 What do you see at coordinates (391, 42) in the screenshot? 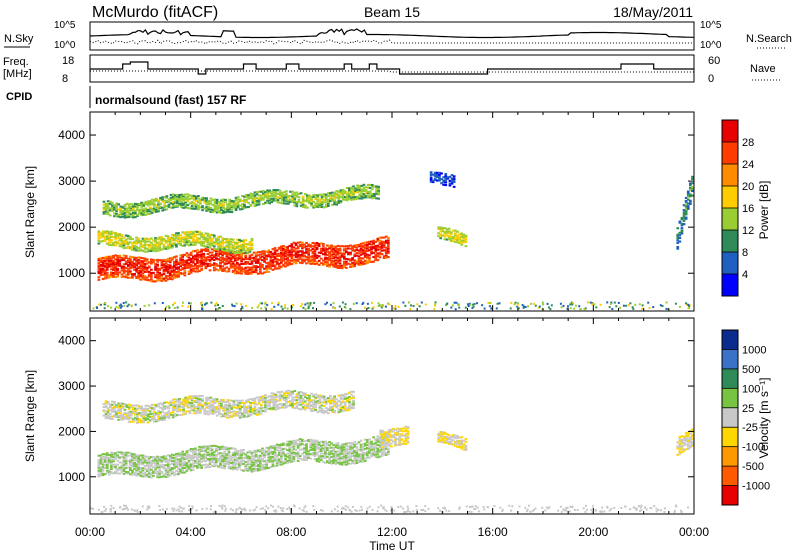
I see `noise-search-series` at bounding box center [391, 42].